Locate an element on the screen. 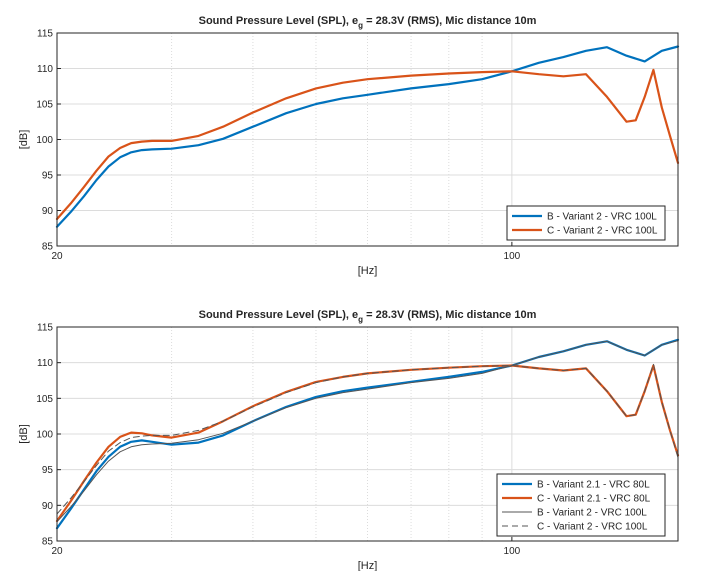 This screenshot has height=571, width=721. legend-label: B - Variant 2.1 - VRC 80L is located at coordinates (593, 485).